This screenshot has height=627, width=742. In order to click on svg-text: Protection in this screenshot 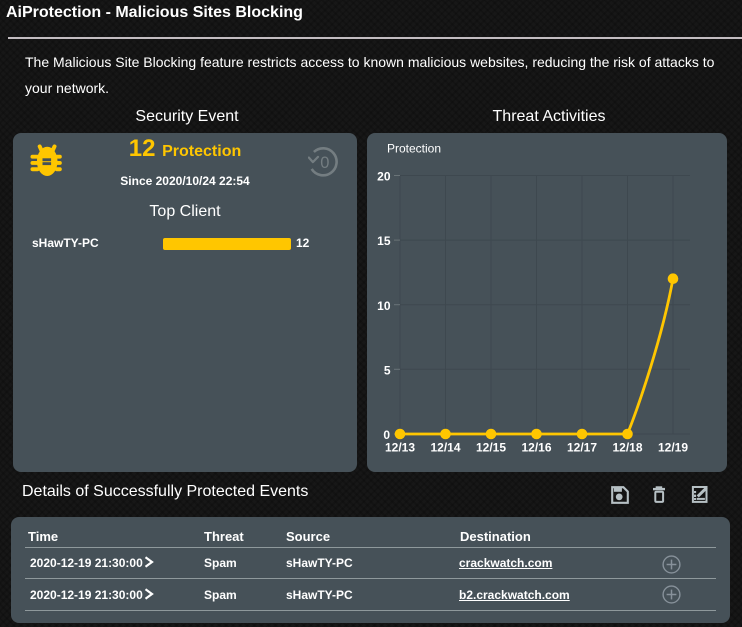, I will do `click(414, 149)`.